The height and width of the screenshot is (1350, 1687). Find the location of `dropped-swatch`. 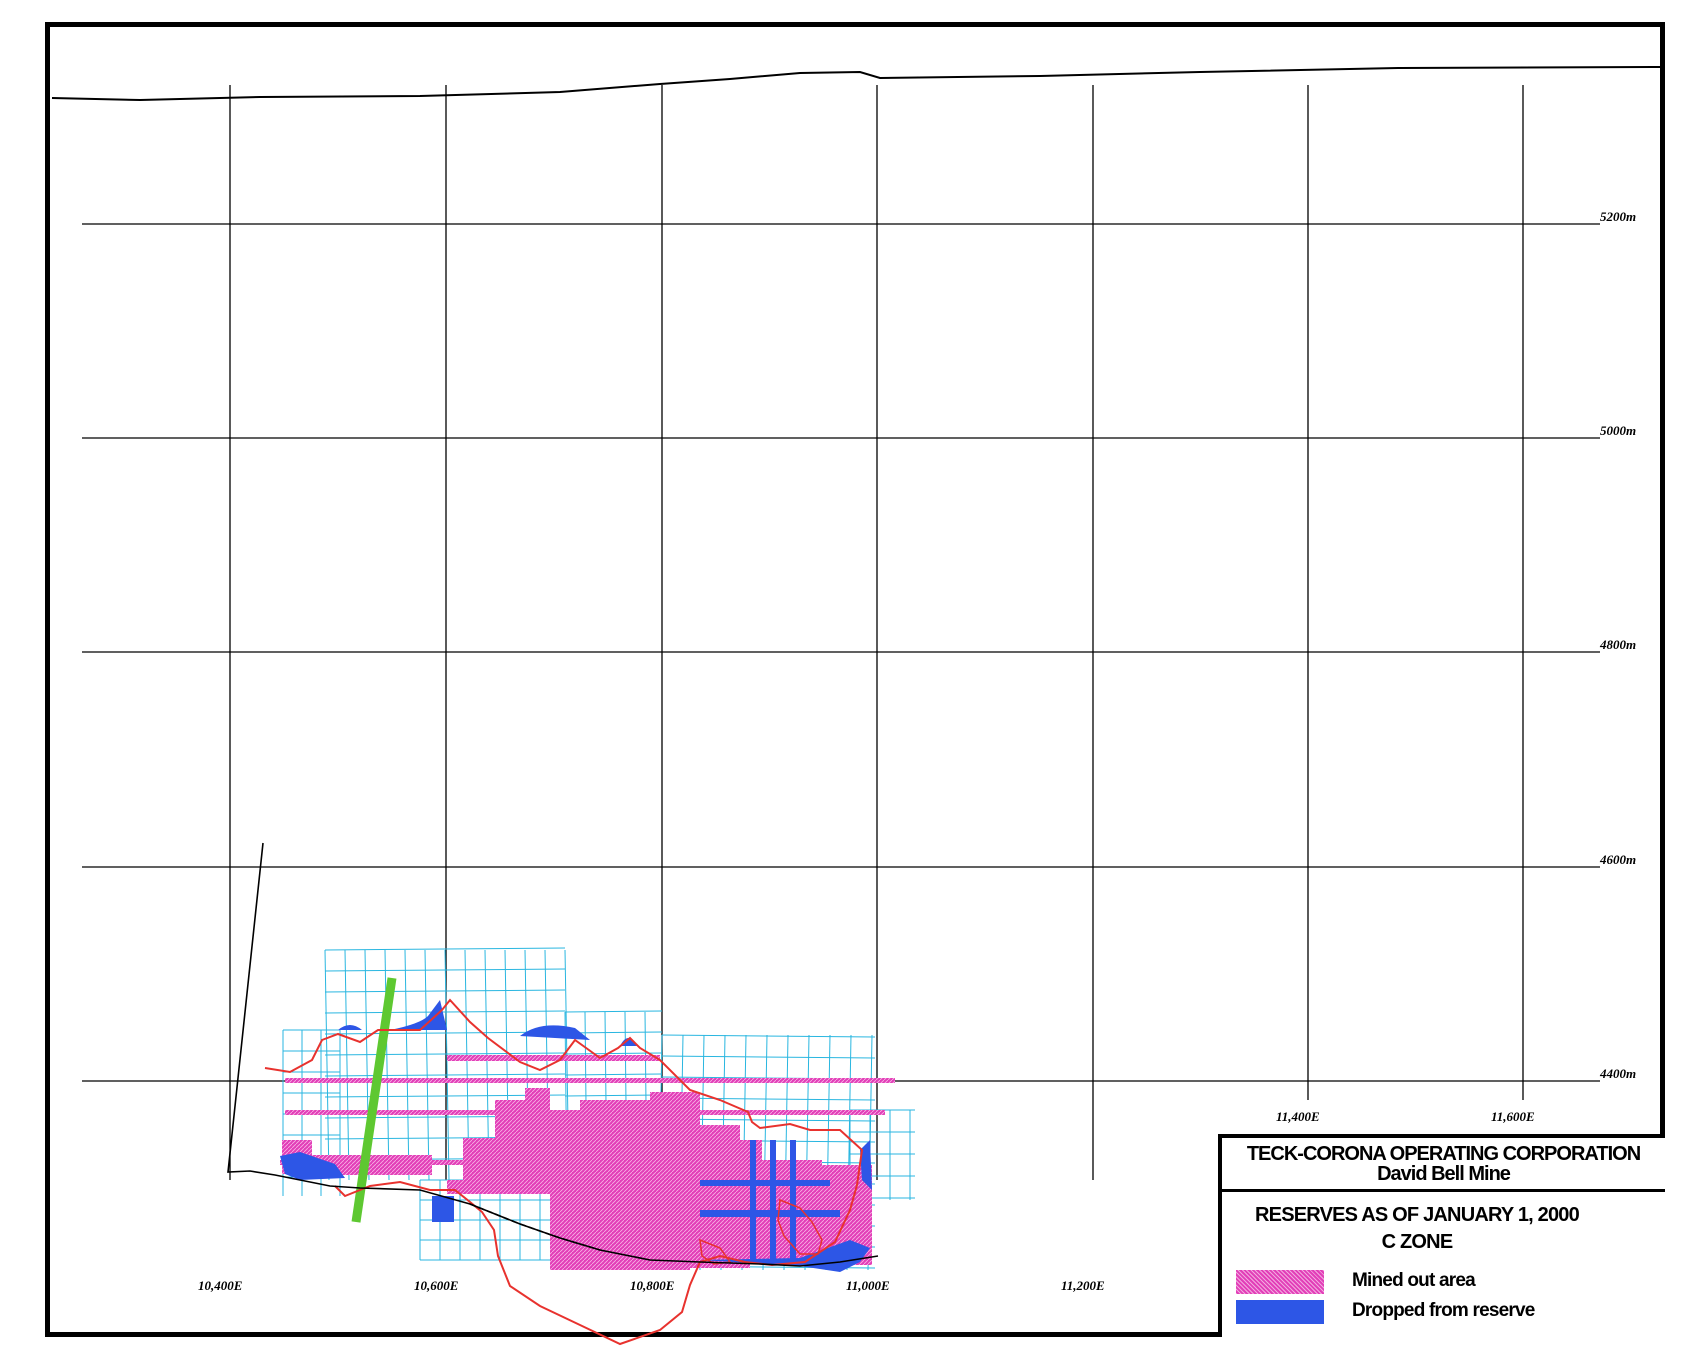

dropped-swatch is located at coordinates (1280, 1312).